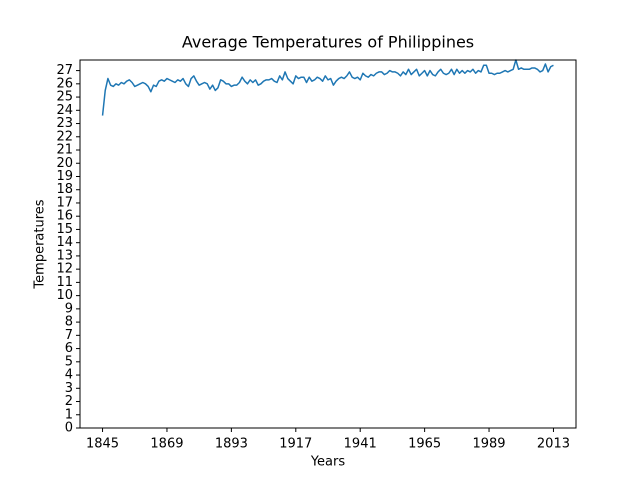 This screenshot has height=480, width=640. What do you see at coordinates (69, 388) in the screenshot?
I see `y-tick-label: 3` at bounding box center [69, 388].